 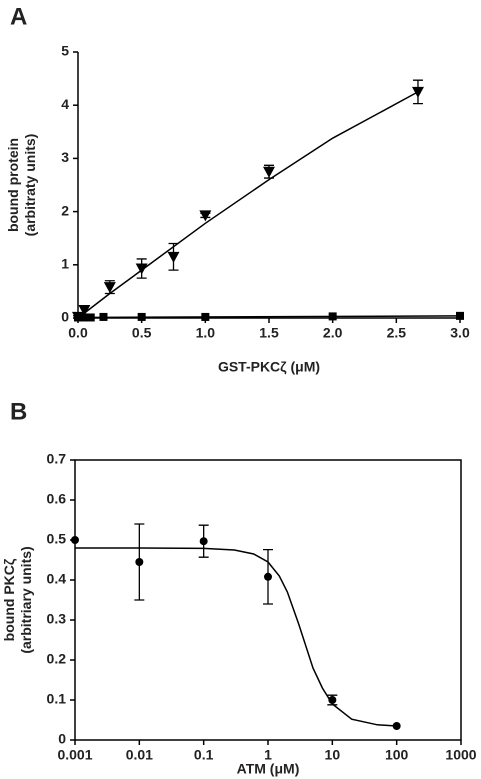 What do you see at coordinates (57, 499) in the screenshot?
I see `y-tick-label: 0.6` at bounding box center [57, 499].